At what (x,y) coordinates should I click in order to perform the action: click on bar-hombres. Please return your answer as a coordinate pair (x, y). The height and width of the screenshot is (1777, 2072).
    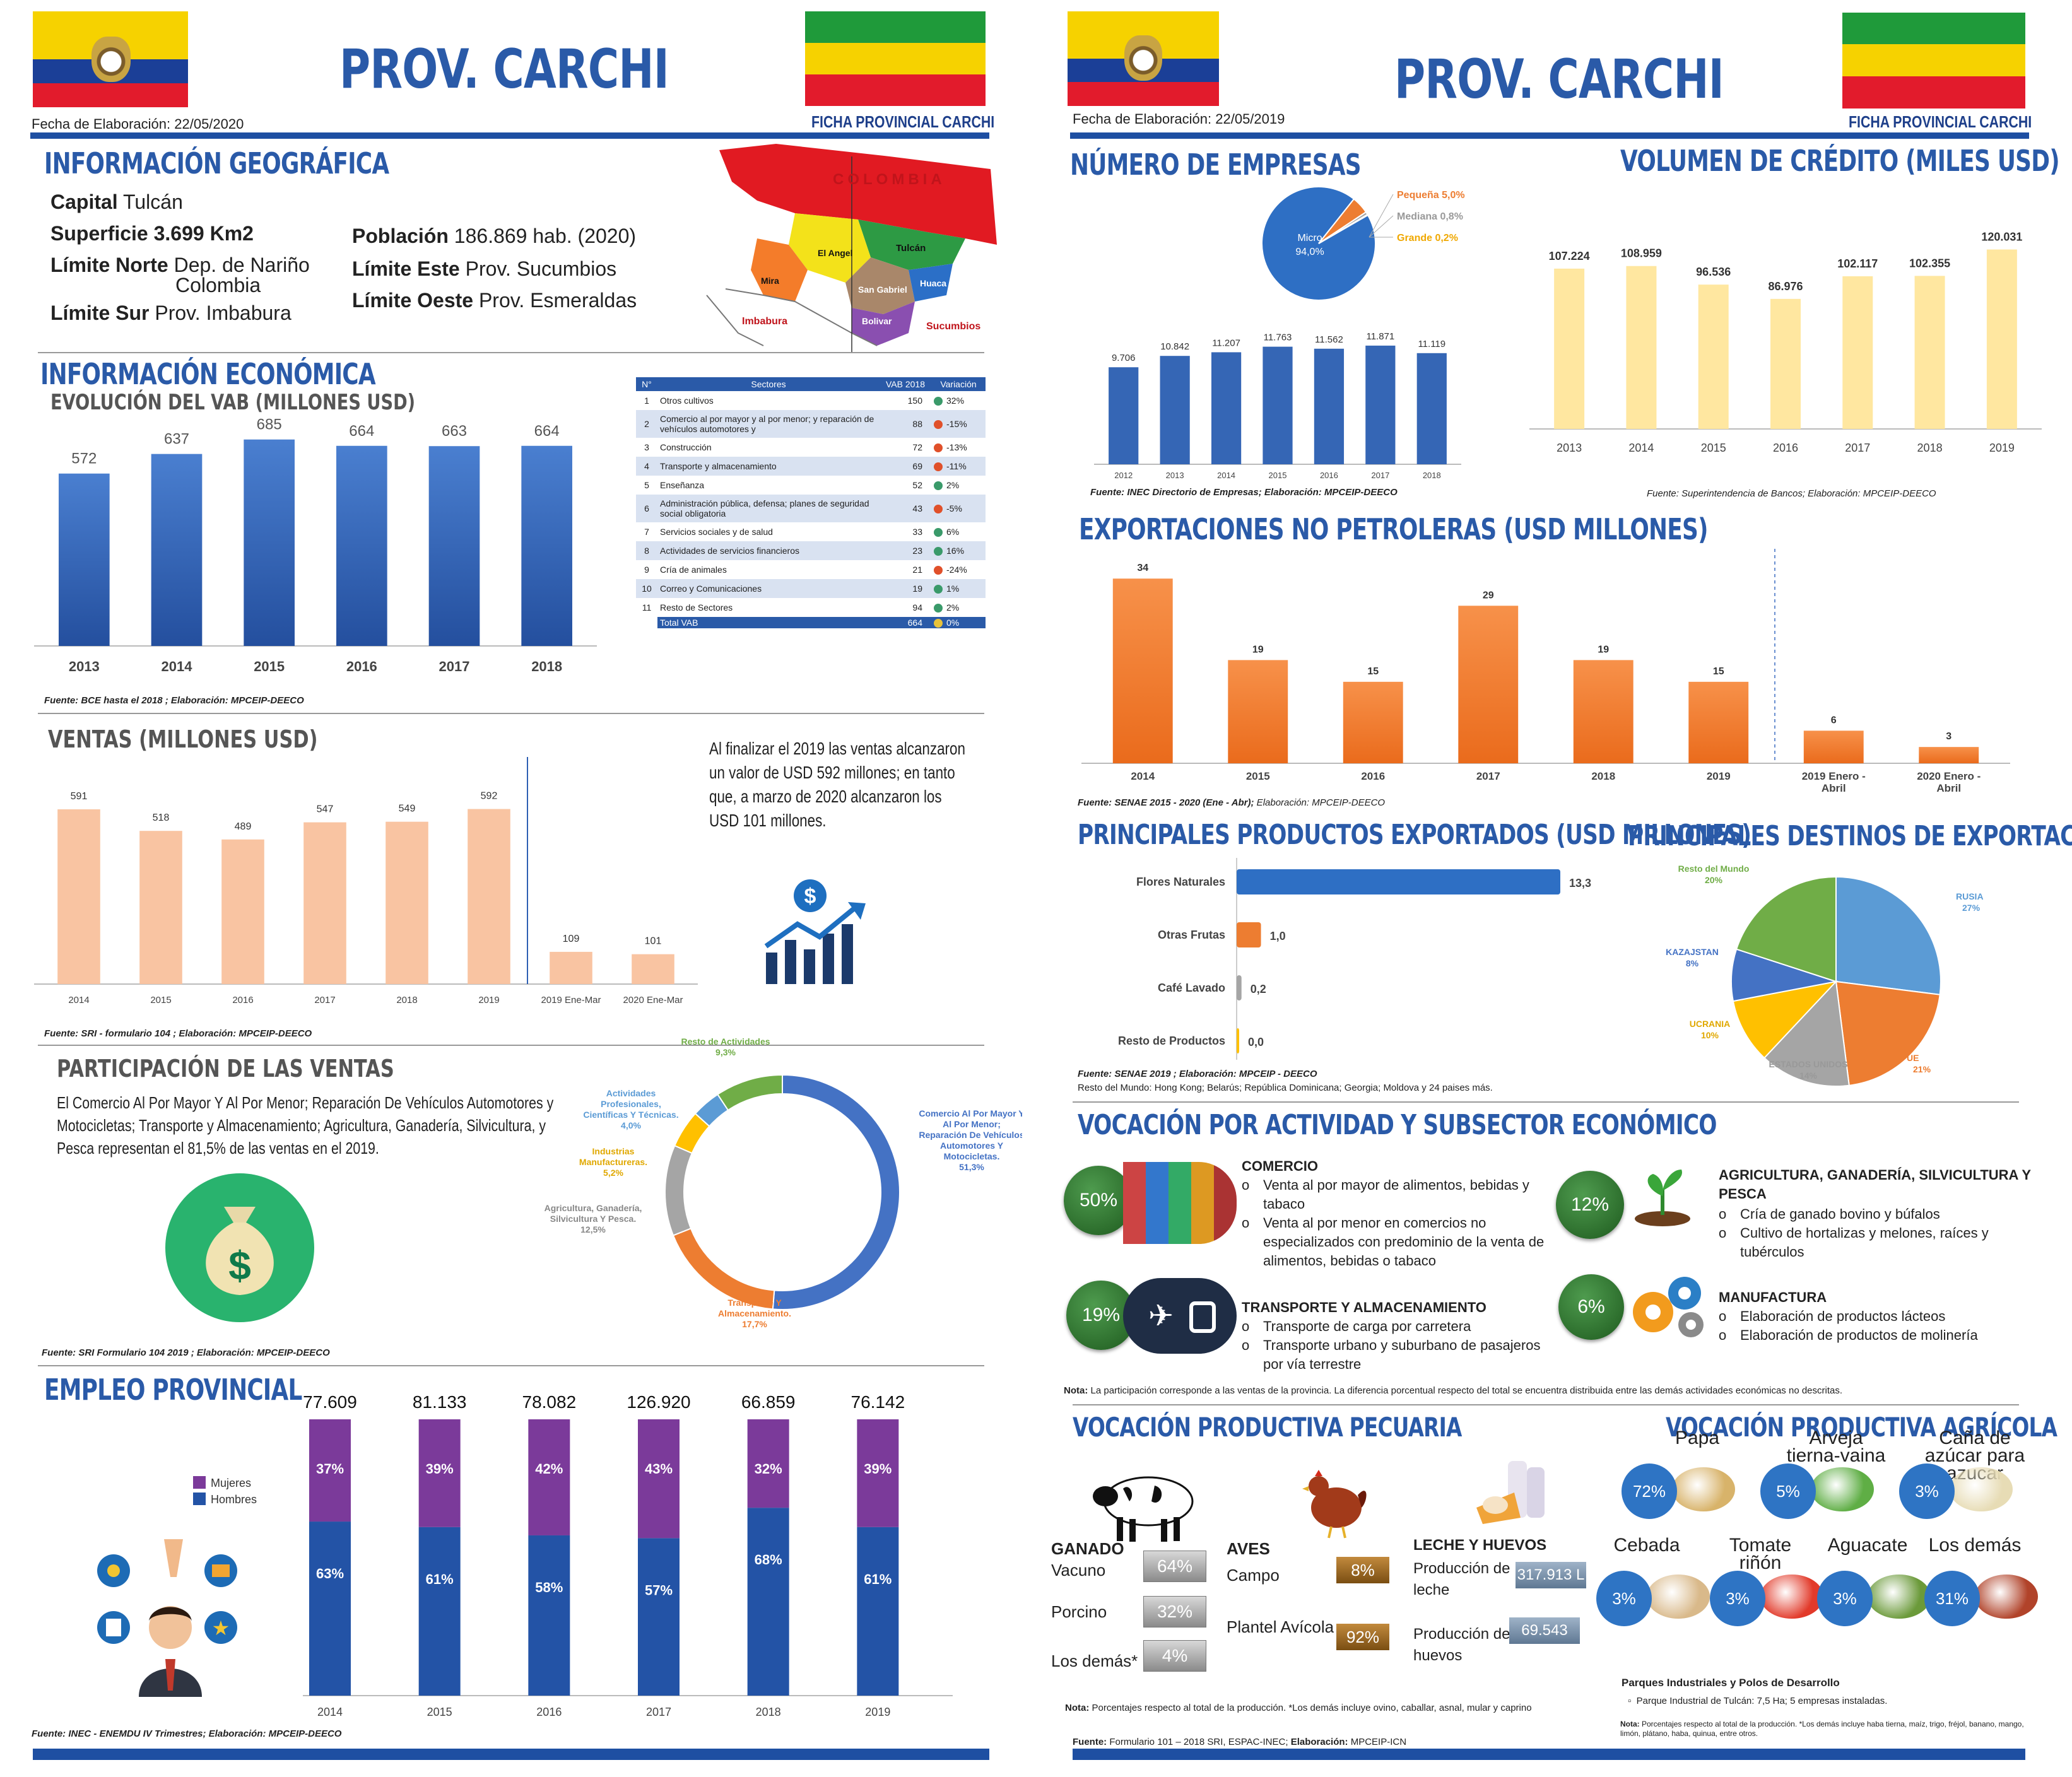
    Looking at the image, I should click on (878, 1611).